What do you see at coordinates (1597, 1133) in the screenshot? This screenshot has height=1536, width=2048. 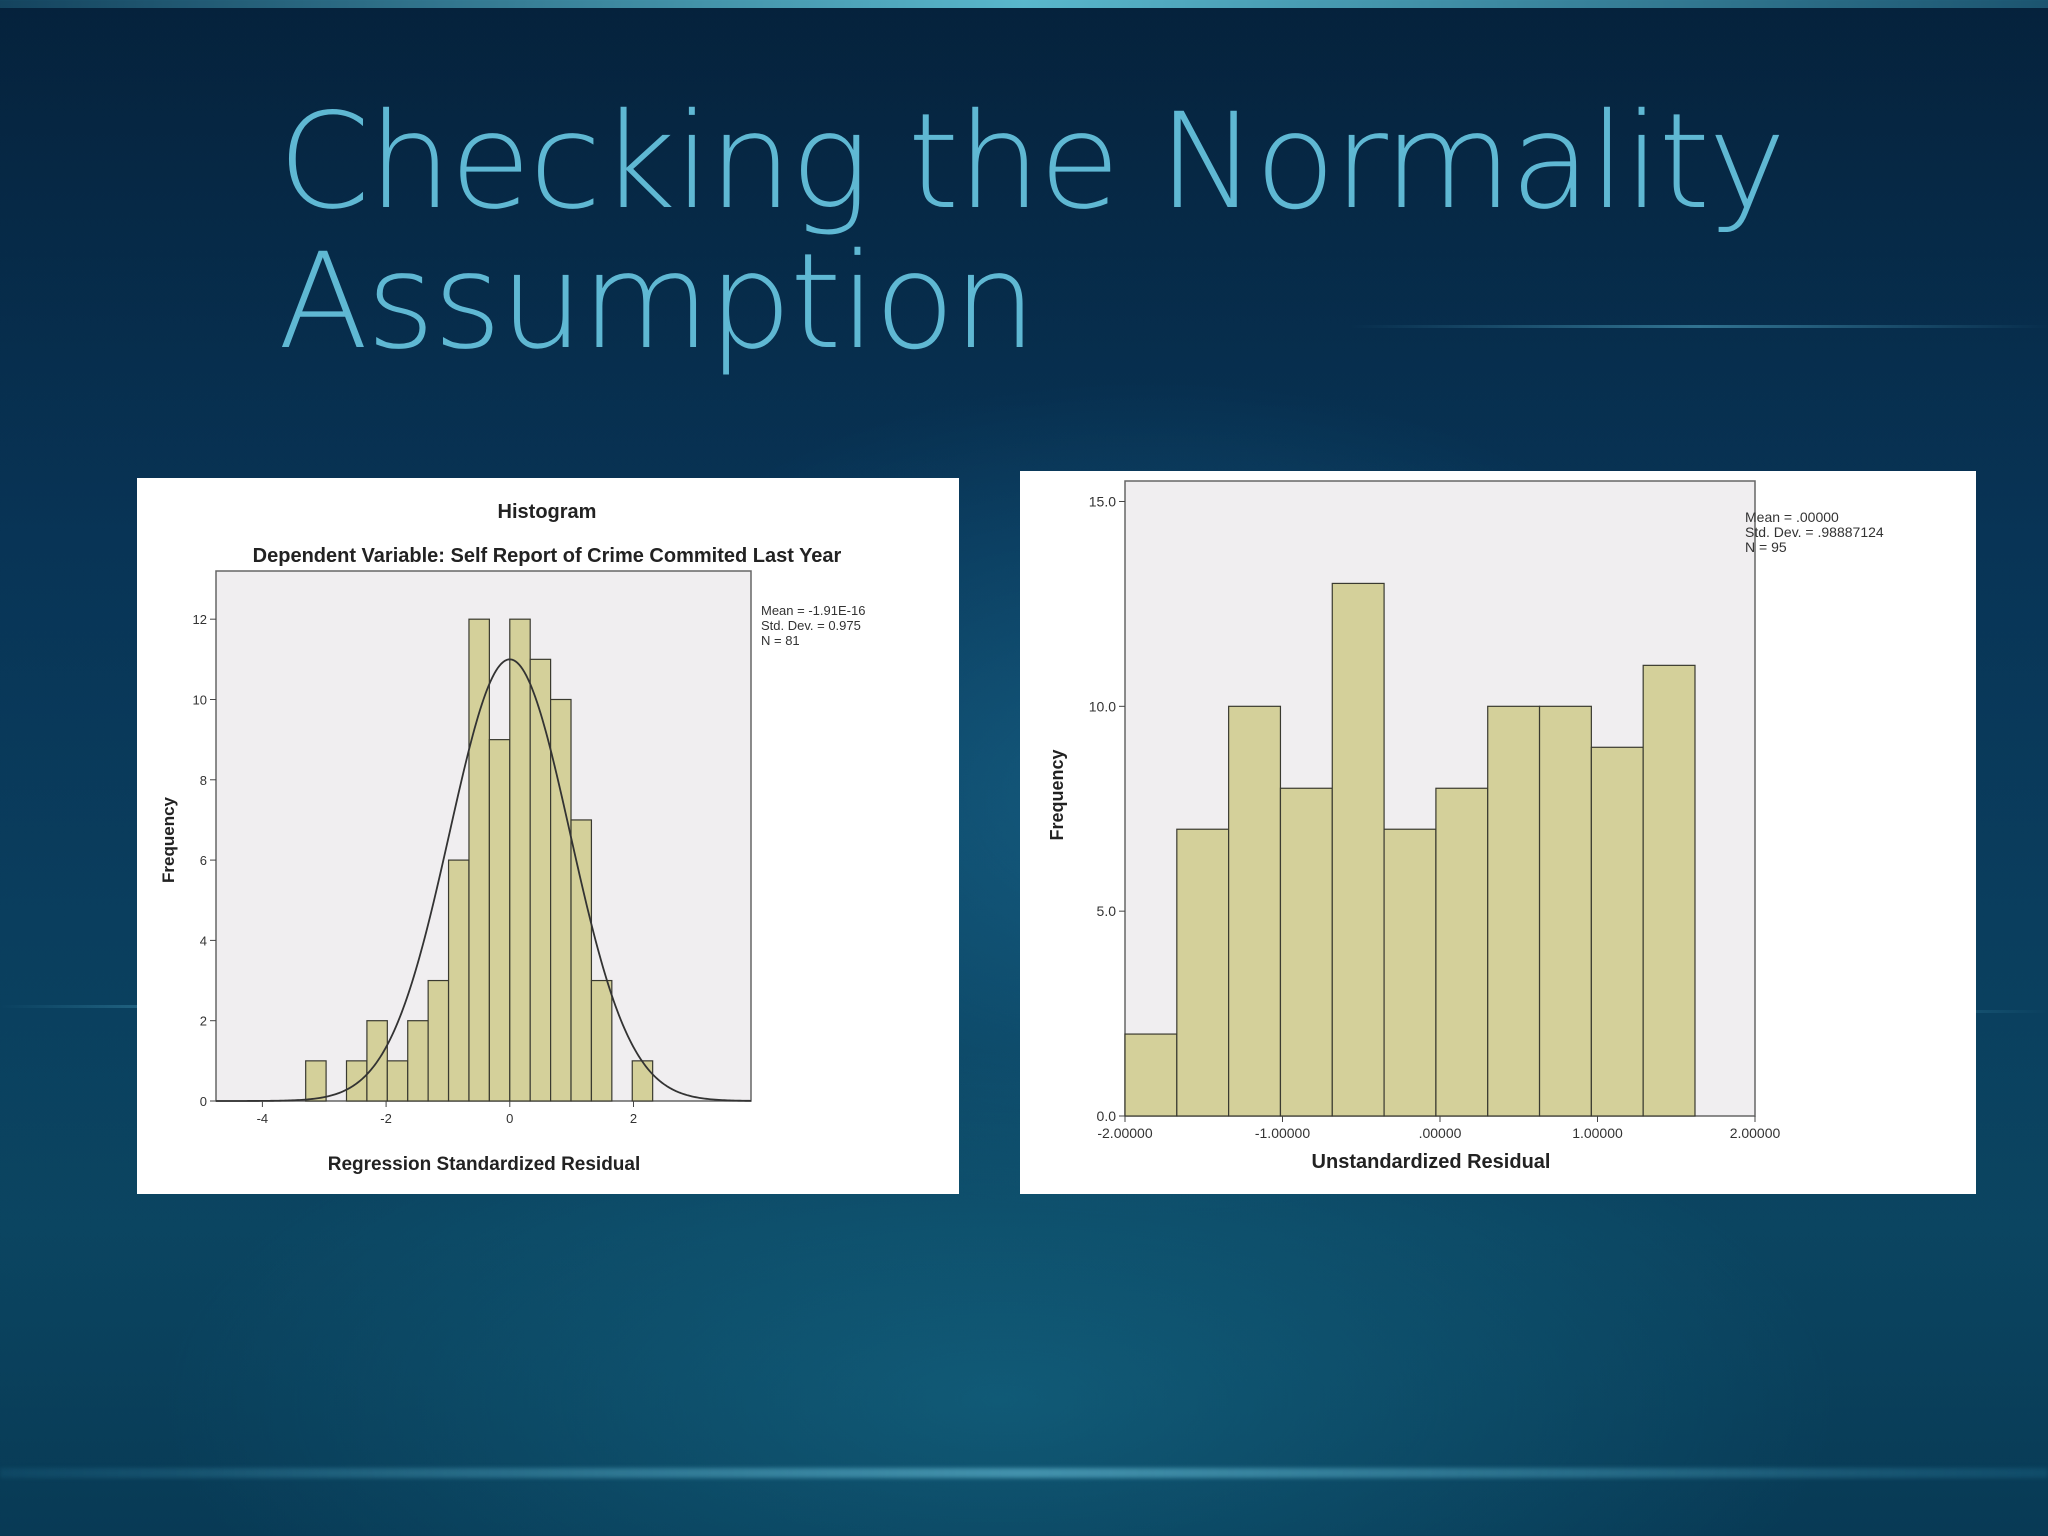 I see `x-tick-label: 1.00000` at bounding box center [1597, 1133].